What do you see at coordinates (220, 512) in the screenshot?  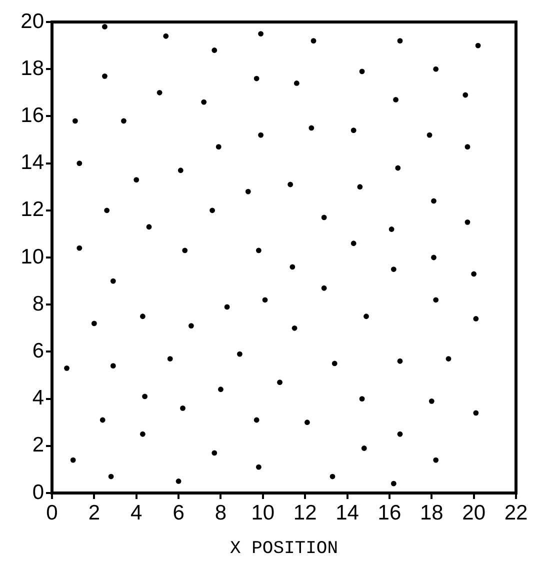 I see `x-tick-label: 8` at bounding box center [220, 512].